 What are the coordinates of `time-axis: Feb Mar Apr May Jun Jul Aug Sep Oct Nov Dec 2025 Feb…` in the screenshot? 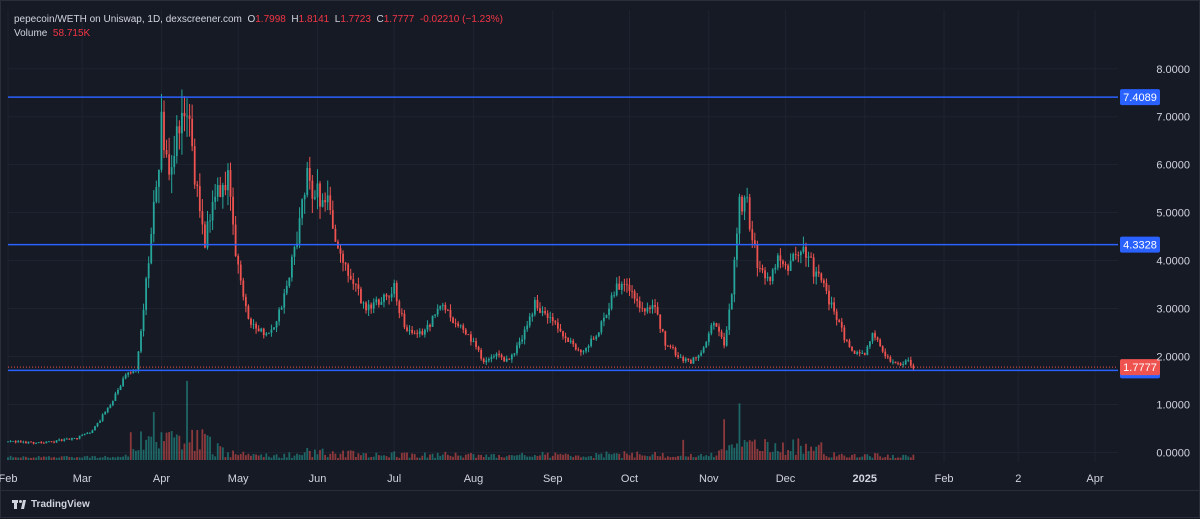 It's located at (552, 479).